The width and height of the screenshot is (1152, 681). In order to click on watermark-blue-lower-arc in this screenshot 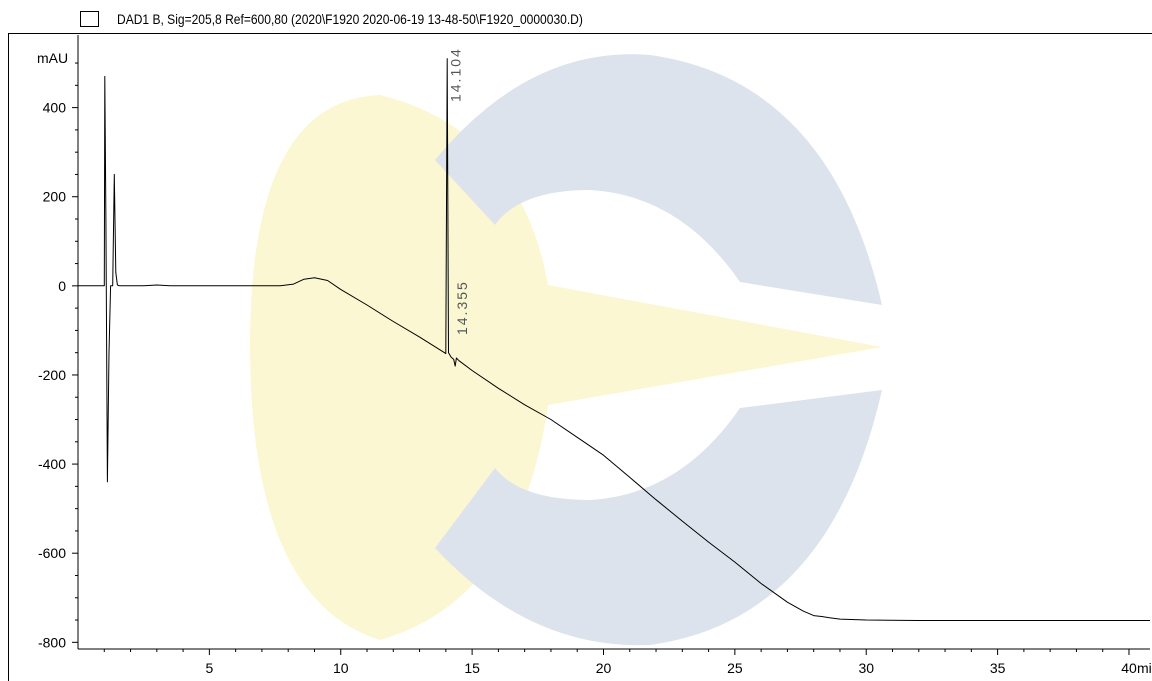, I will do `click(658, 518)`.